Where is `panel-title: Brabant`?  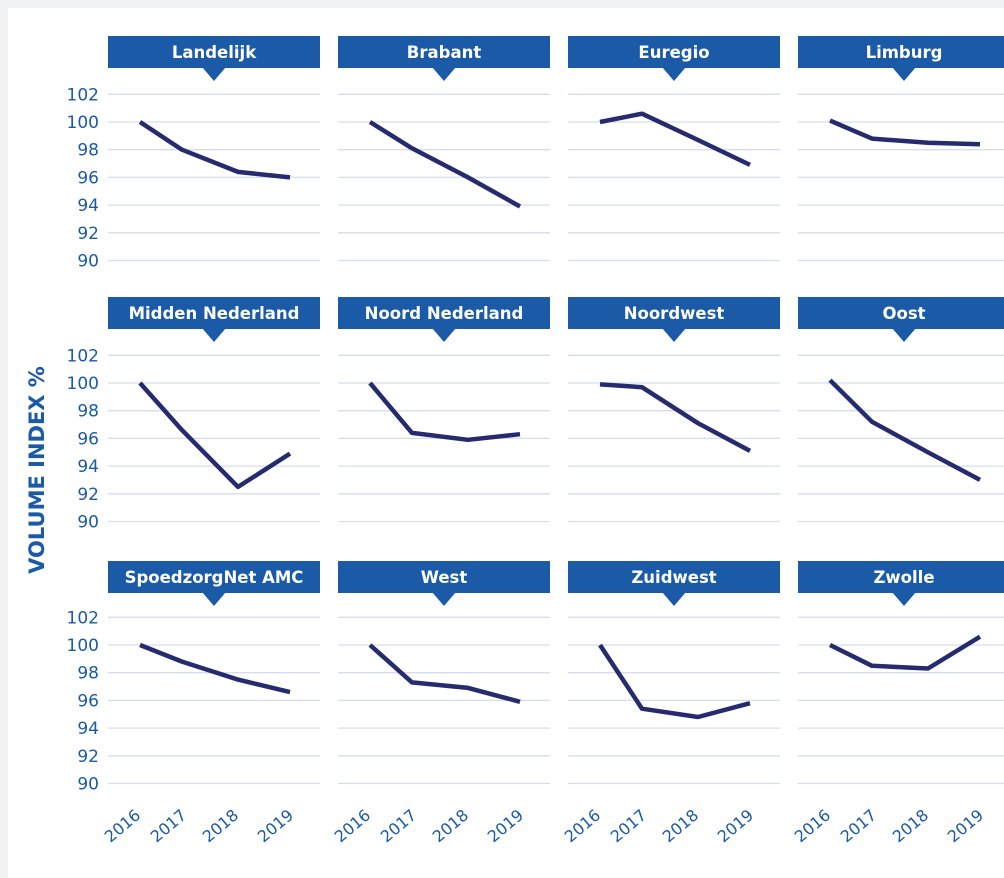 panel-title: Brabant is located at coordinates (444, 52).